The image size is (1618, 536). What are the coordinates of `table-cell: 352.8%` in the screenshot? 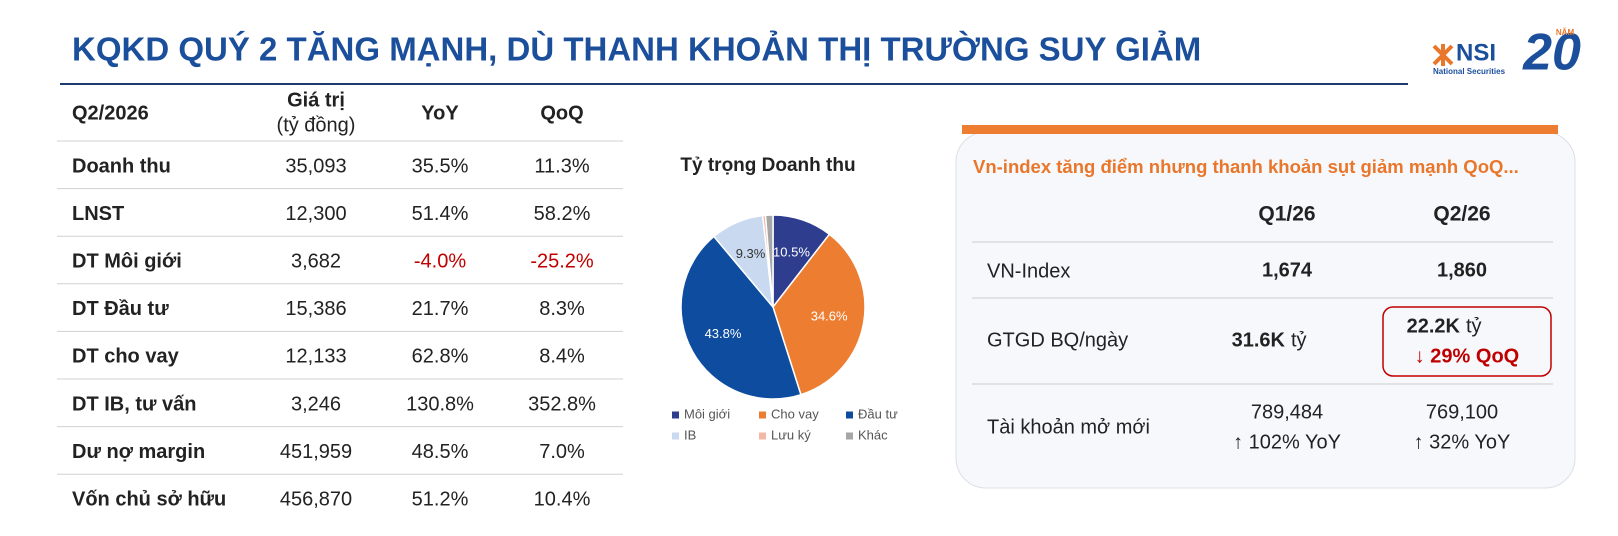 It's located at (562, 404).